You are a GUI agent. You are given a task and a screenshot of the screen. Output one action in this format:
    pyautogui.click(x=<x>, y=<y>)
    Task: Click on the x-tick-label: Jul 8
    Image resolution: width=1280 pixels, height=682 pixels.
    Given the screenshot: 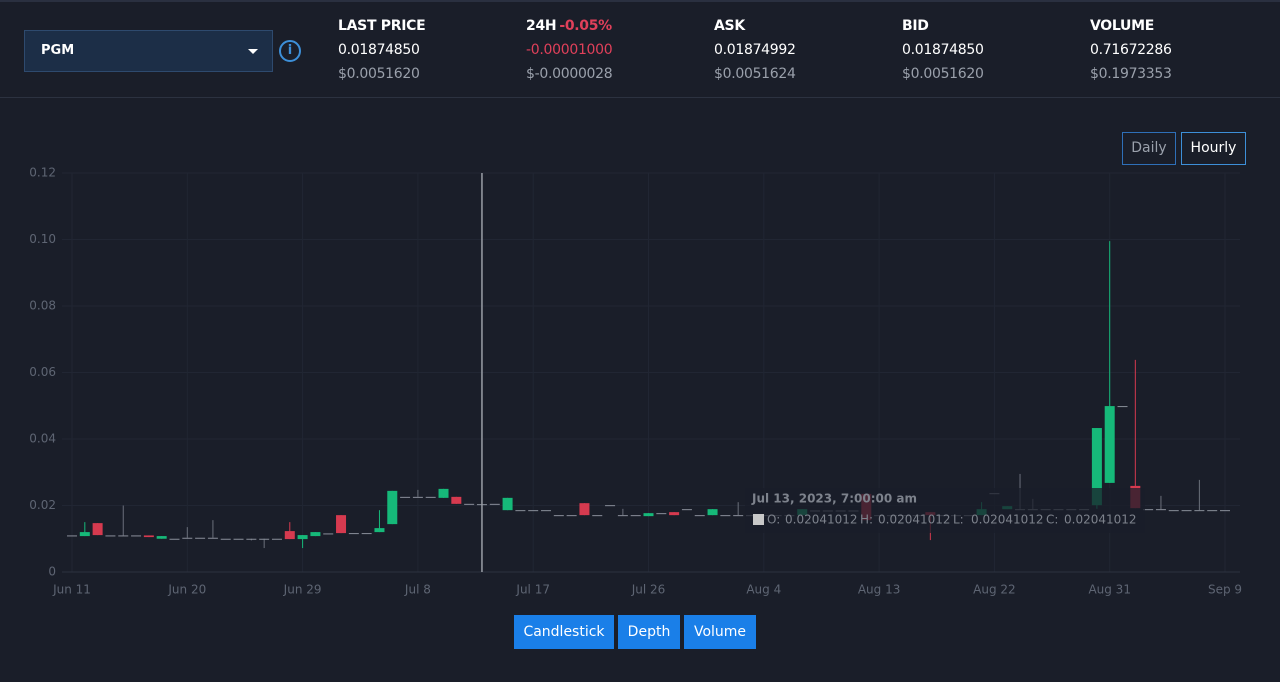 What is the action you would take?
    pyautogui.click(x=417, y=590)
    